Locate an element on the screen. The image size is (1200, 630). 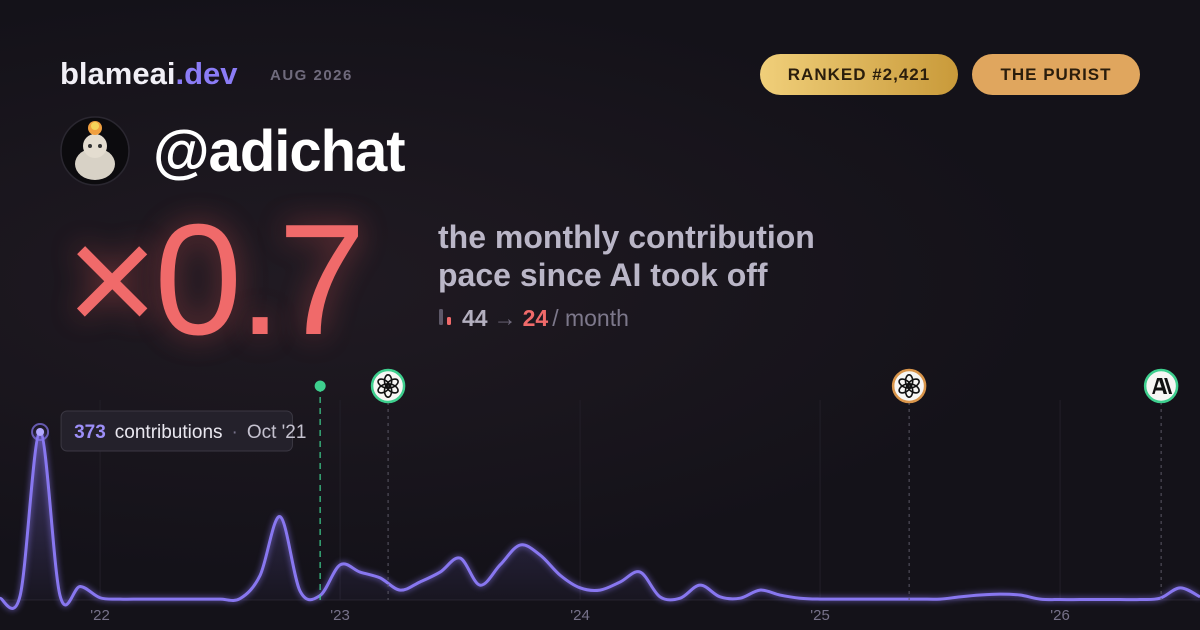
x-tick-label: '24 is located at coordinates (580, 615).